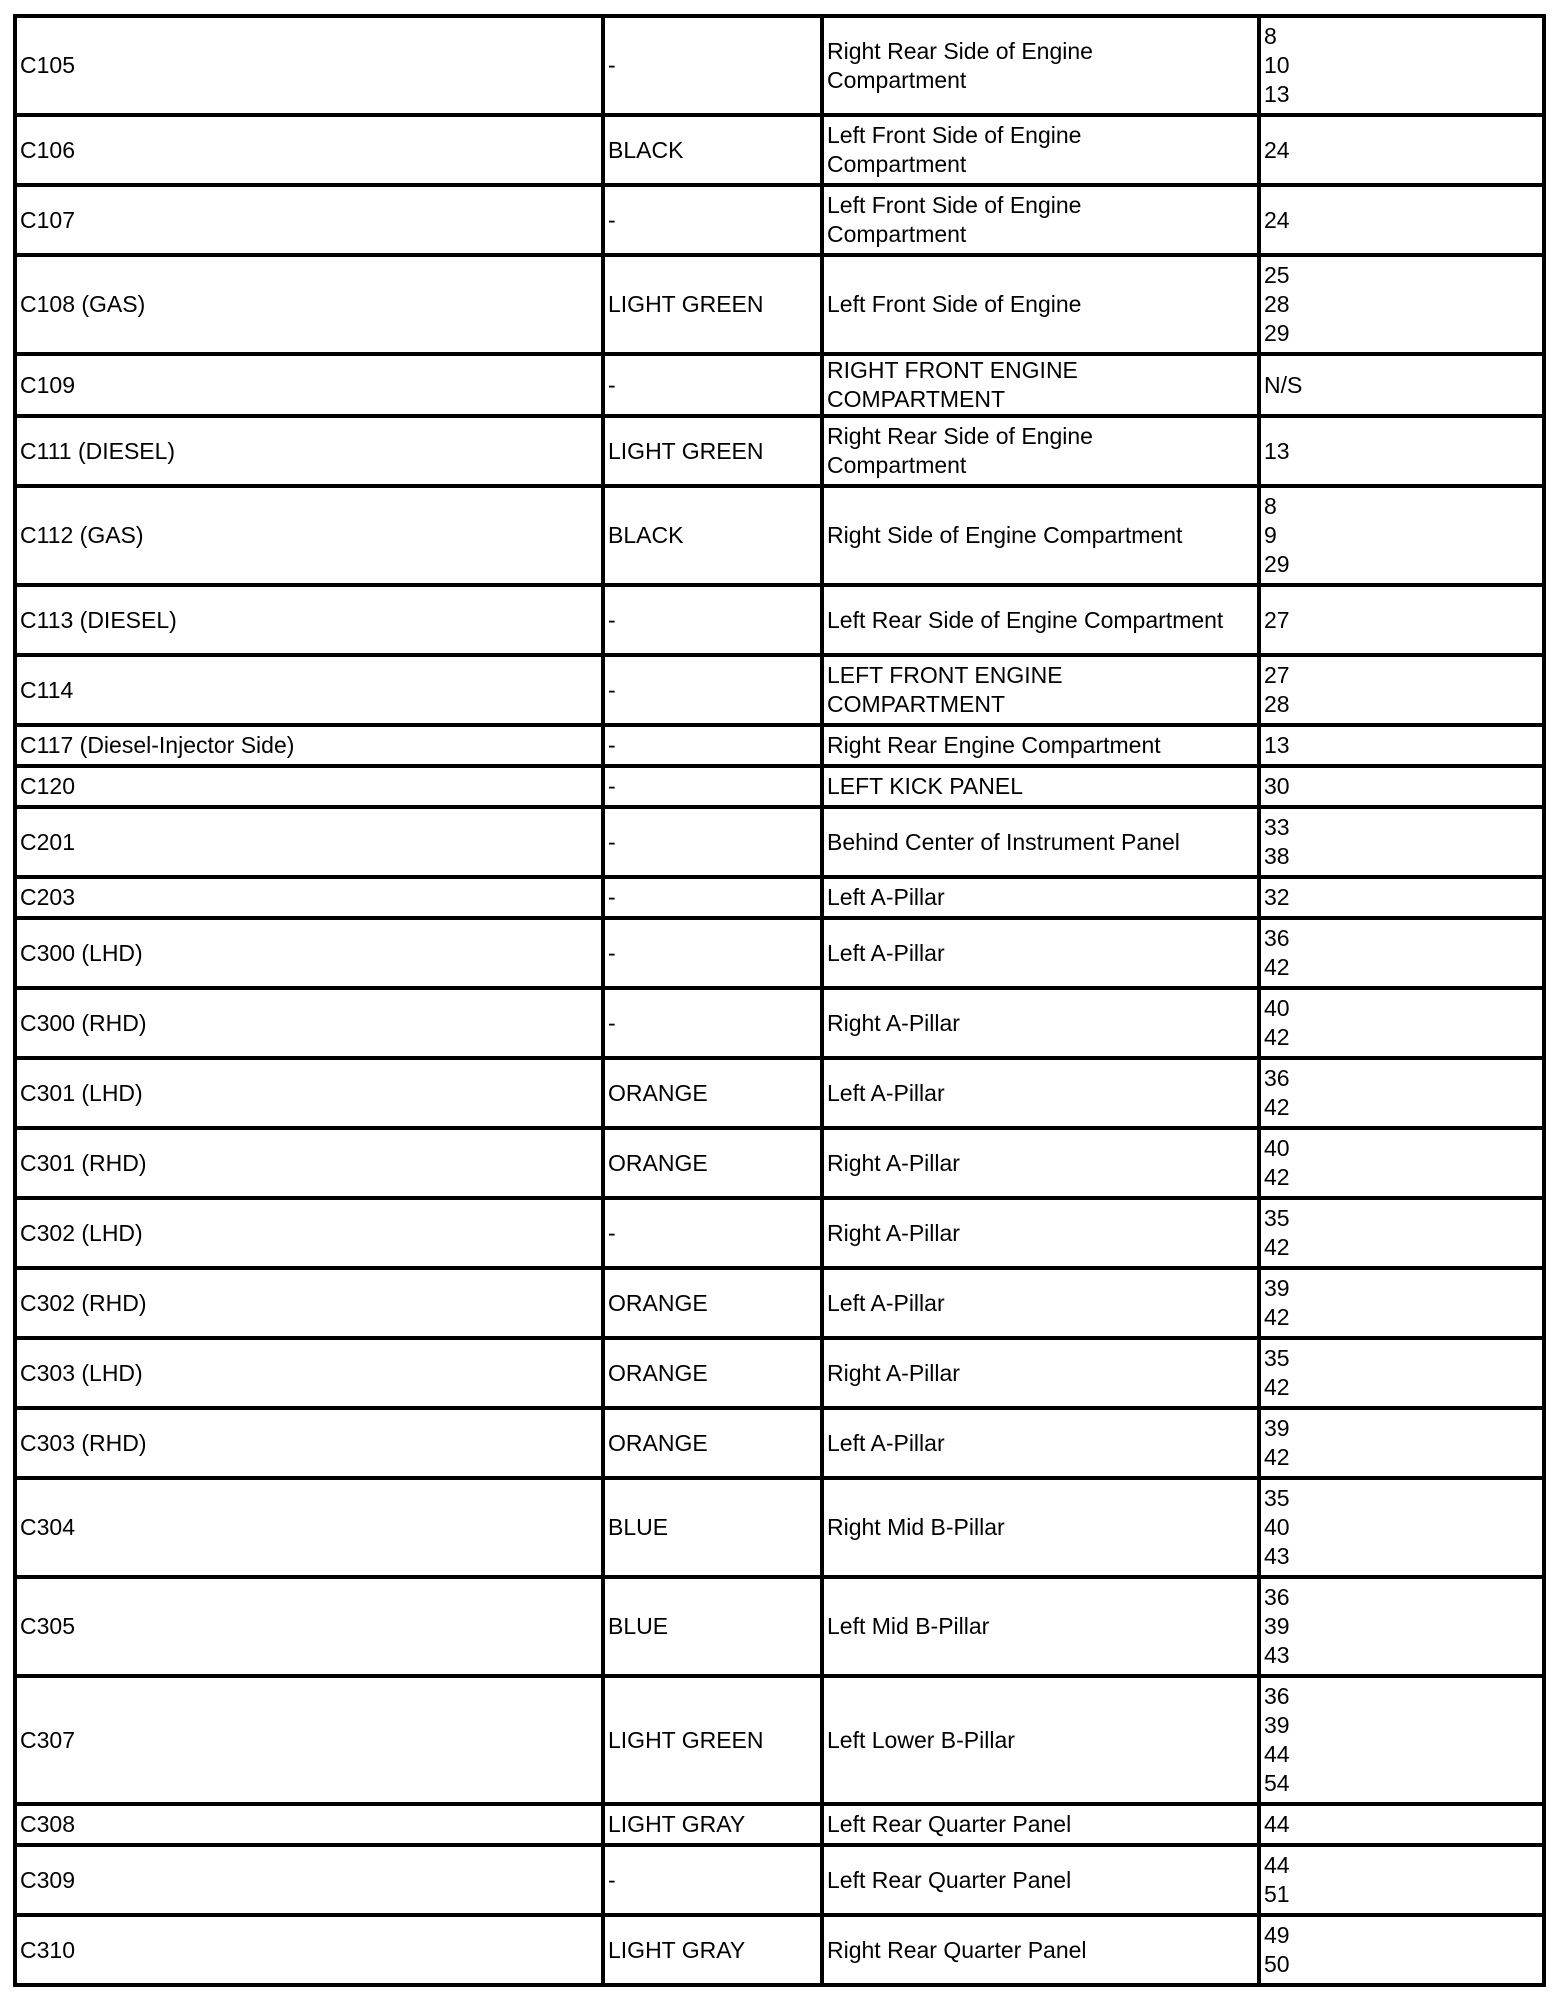  What do you see at coordinates (779, 1303) in the screenshot?
I see `table-row: C302 (RHD) ORANGE Left A-Pillar 39 42` at bounding box center [779, 1303].